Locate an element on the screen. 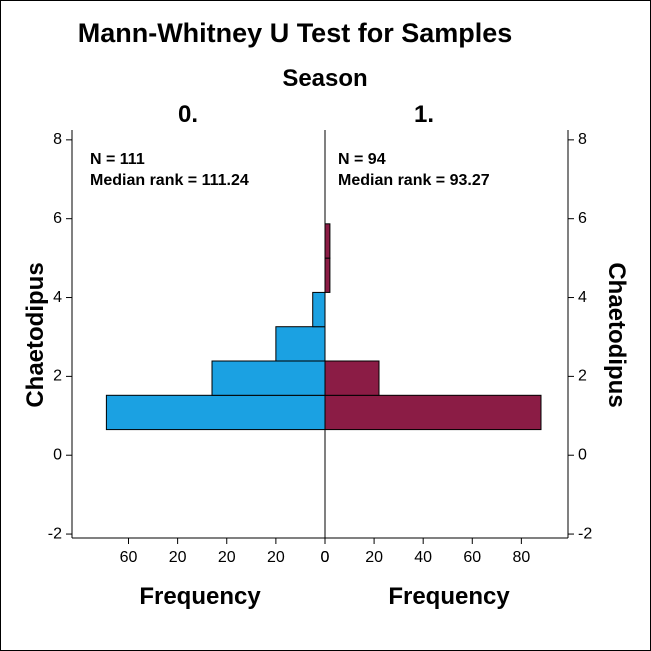 This screenshot has height=651, width=651. chart-subtitle: Season is located at coordinates (324, 78).